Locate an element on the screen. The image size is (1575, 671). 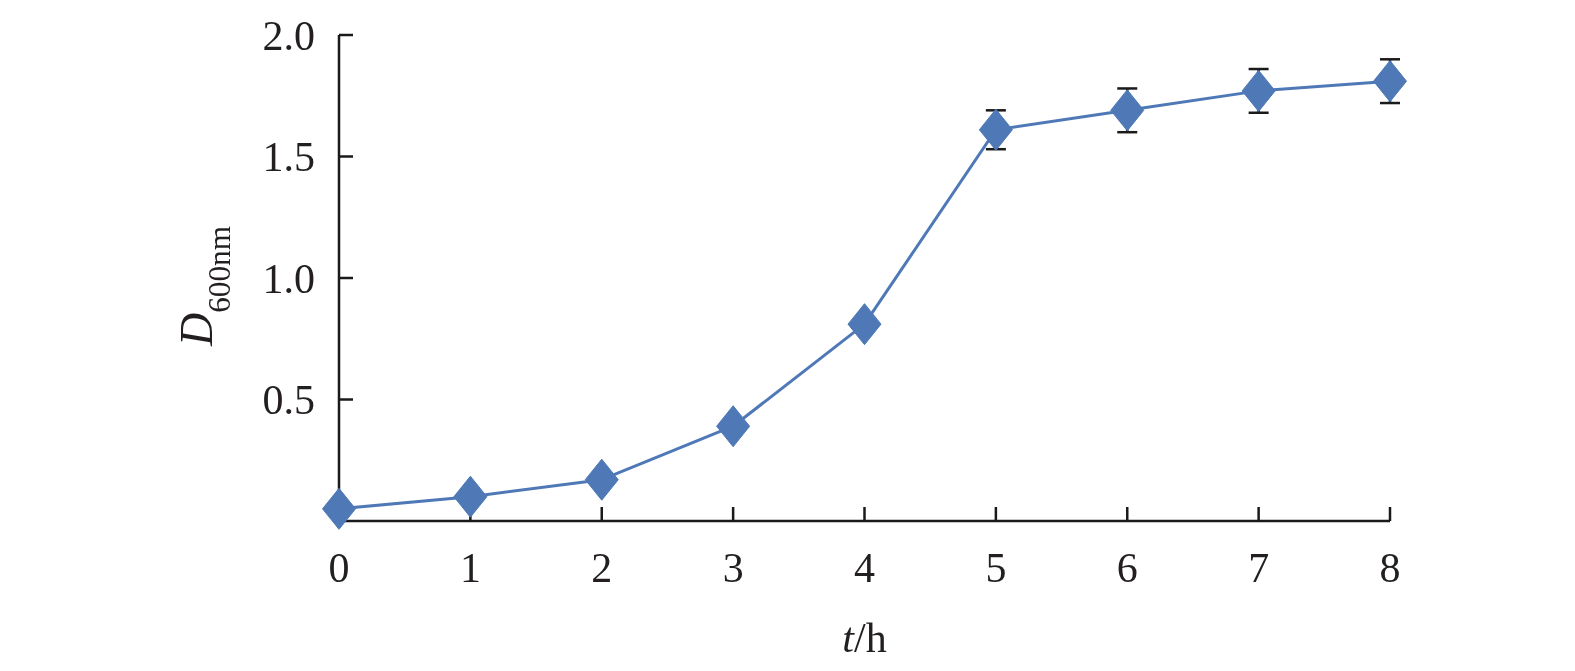
x-tick-label: 2 is located at coordinates (602, 568).